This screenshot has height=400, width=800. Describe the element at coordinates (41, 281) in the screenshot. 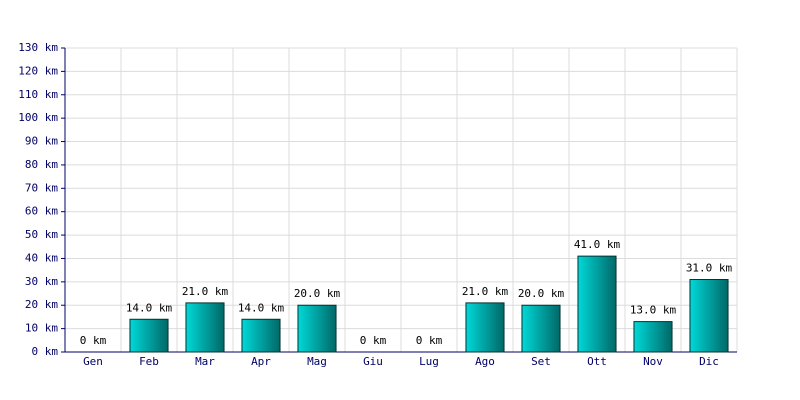

I see `y-tick-label: 30 km` at that location.